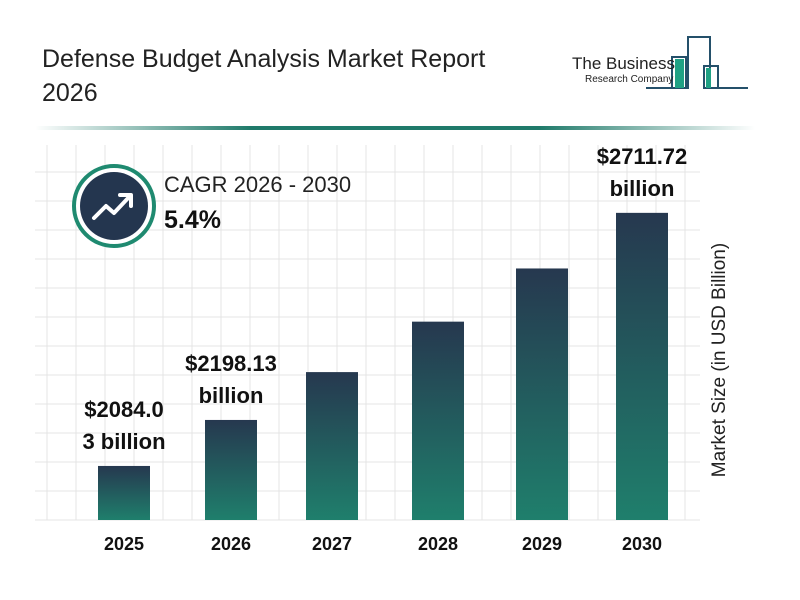 The image size is (800, 600). I want to click on x-tick-label: 2027, so click(332, 544).